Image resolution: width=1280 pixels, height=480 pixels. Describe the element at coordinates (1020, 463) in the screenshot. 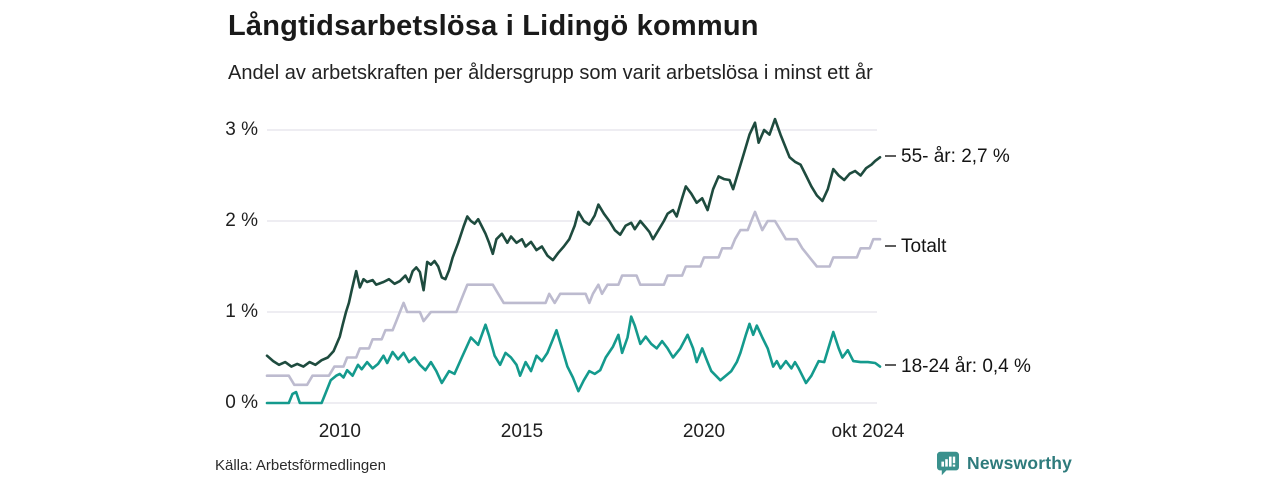

I see `brand-wordmark: Newsworthy` at that location.